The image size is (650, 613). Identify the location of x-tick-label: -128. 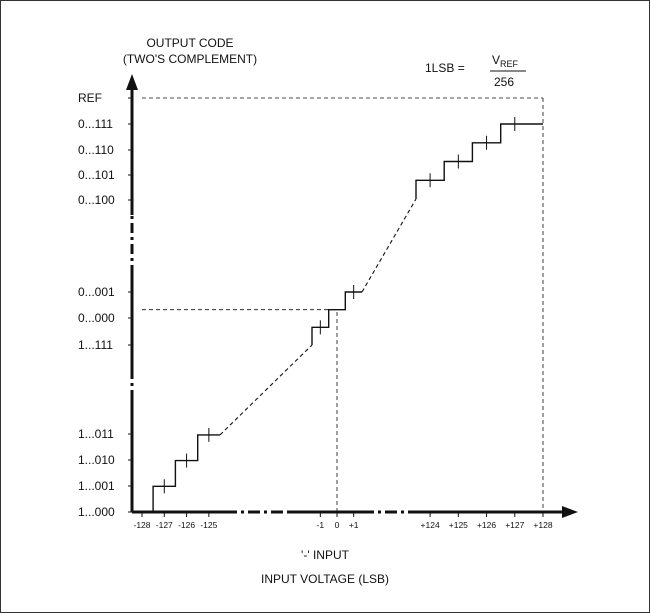
(141, 525).